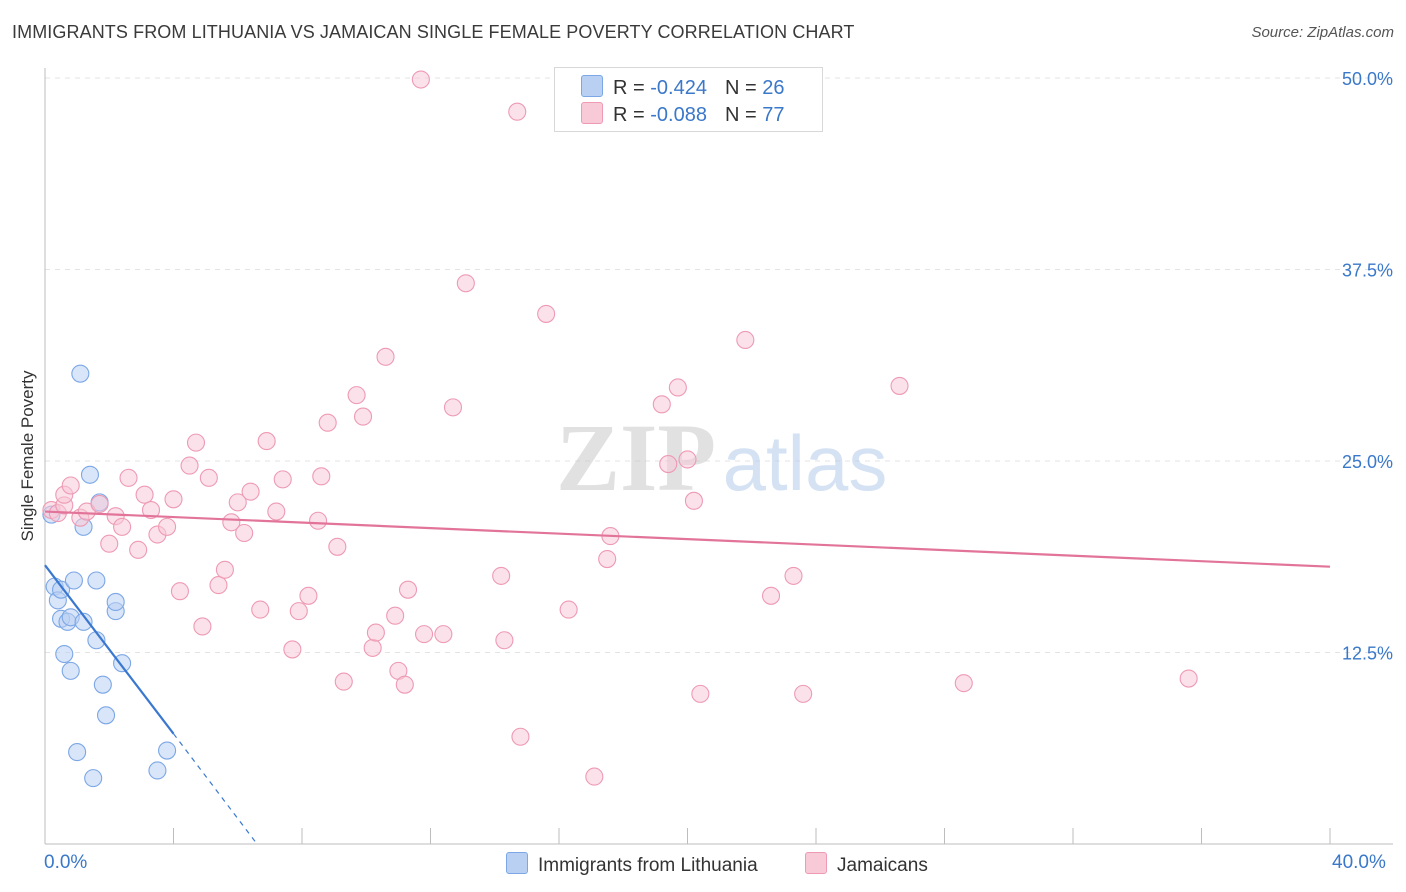 This screenshot has width=1406, height=892. I want to click on x-tick-label-min: 0.0%, so click(66, 862).